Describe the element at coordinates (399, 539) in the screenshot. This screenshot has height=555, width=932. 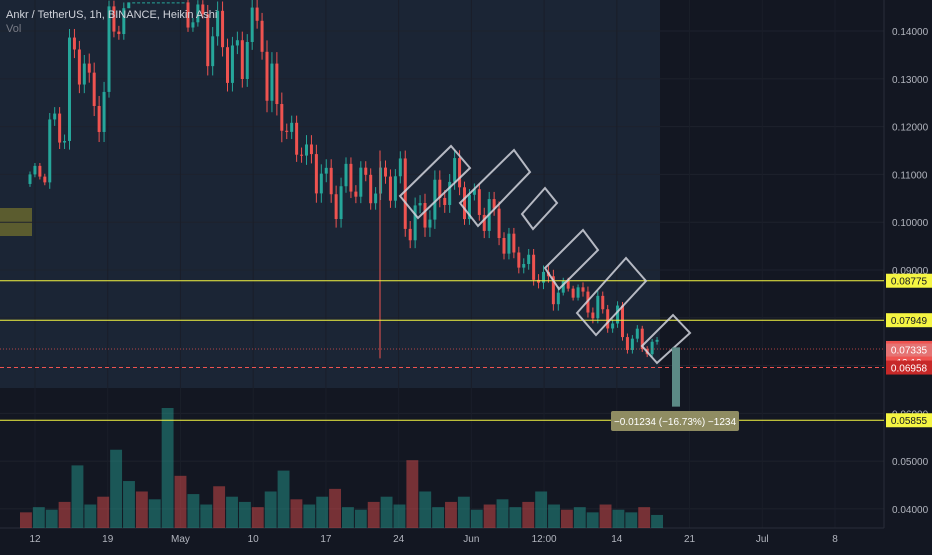
I see `x-tick-label: 24` at that location.